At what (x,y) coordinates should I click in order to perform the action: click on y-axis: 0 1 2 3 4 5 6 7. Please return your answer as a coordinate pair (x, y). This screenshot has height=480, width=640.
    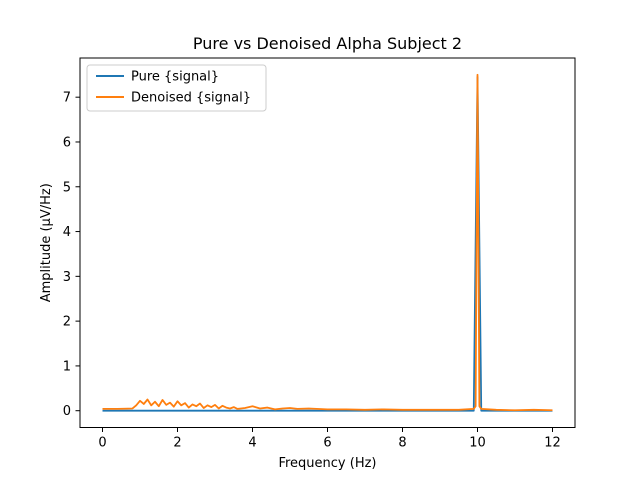
    Looking at the image, I should click on (71, 255).